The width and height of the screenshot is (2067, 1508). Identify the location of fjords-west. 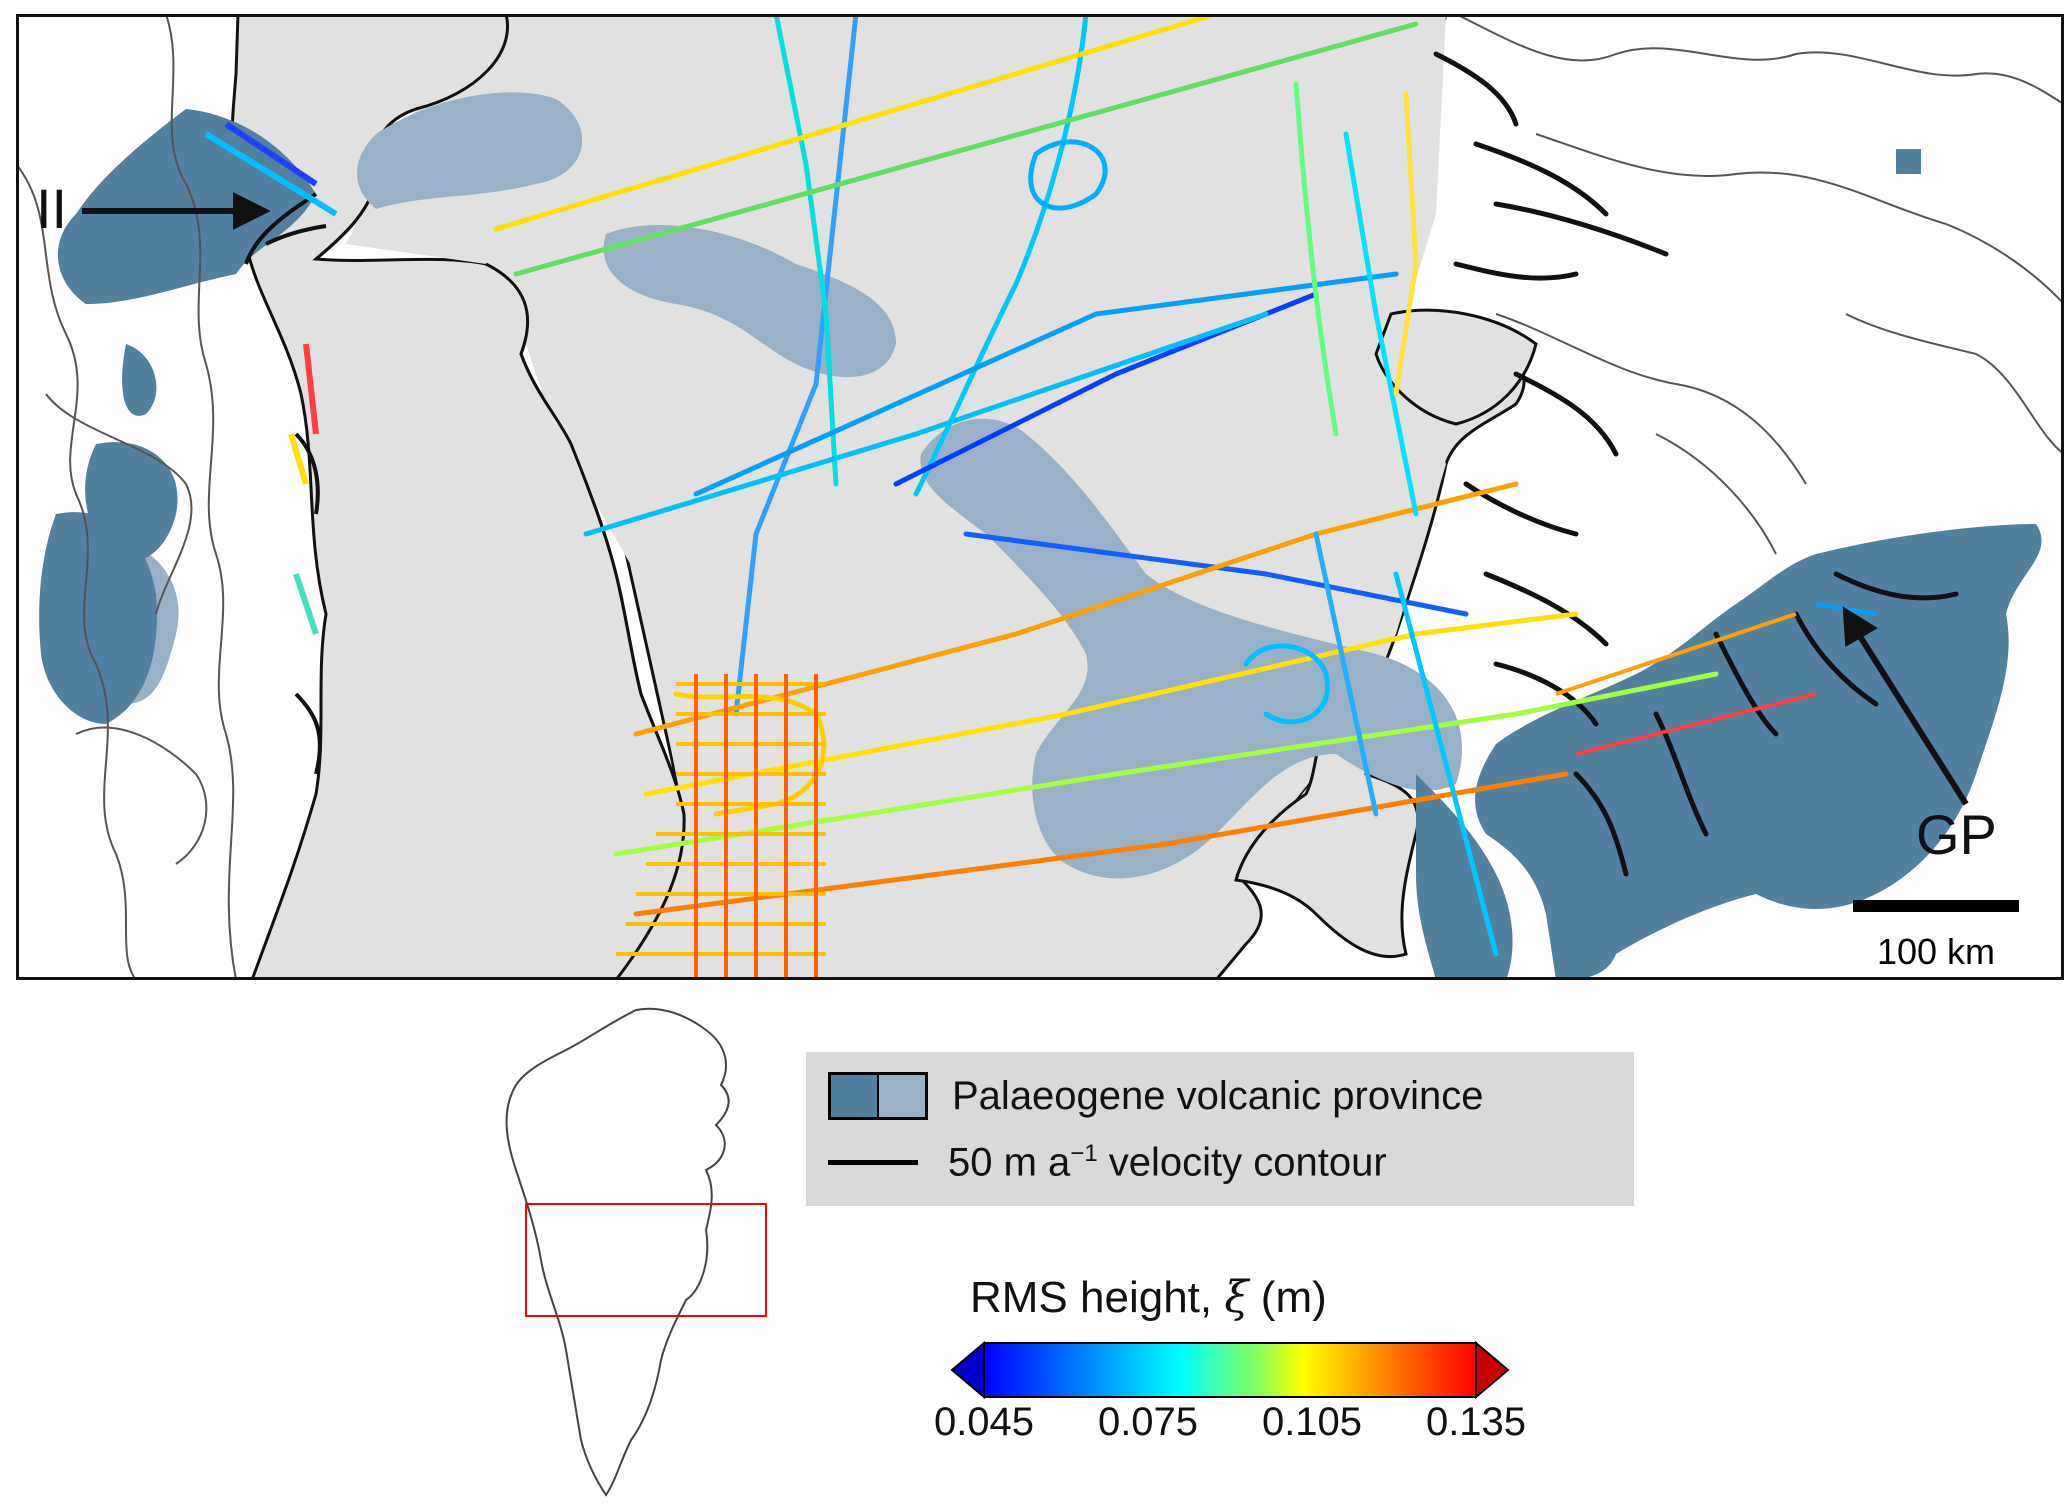
(285, 483).